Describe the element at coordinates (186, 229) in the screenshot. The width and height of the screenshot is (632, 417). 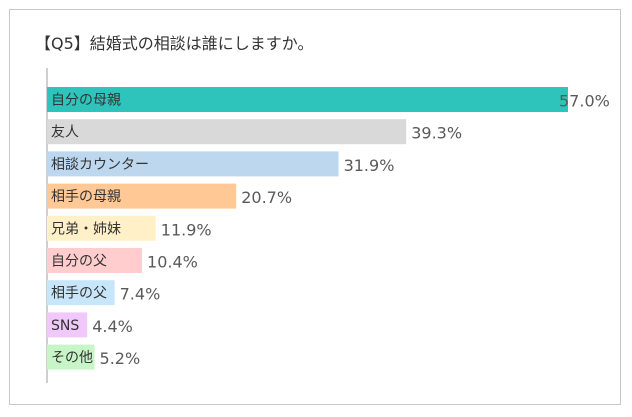
I see `value-label-4: 11.9%` at that location.